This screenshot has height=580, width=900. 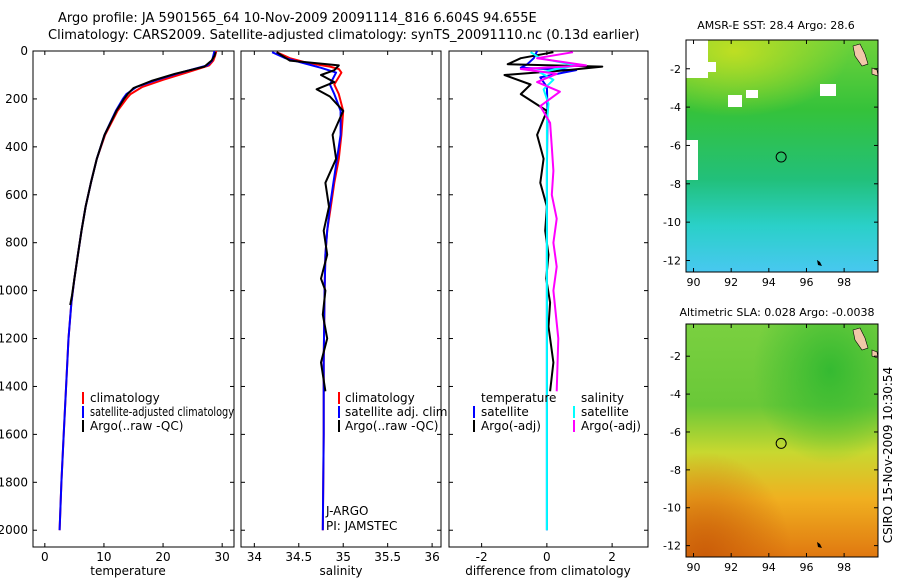 I want to click on legend-label-temp-satellite: satellite, so click(x=505, y=412).